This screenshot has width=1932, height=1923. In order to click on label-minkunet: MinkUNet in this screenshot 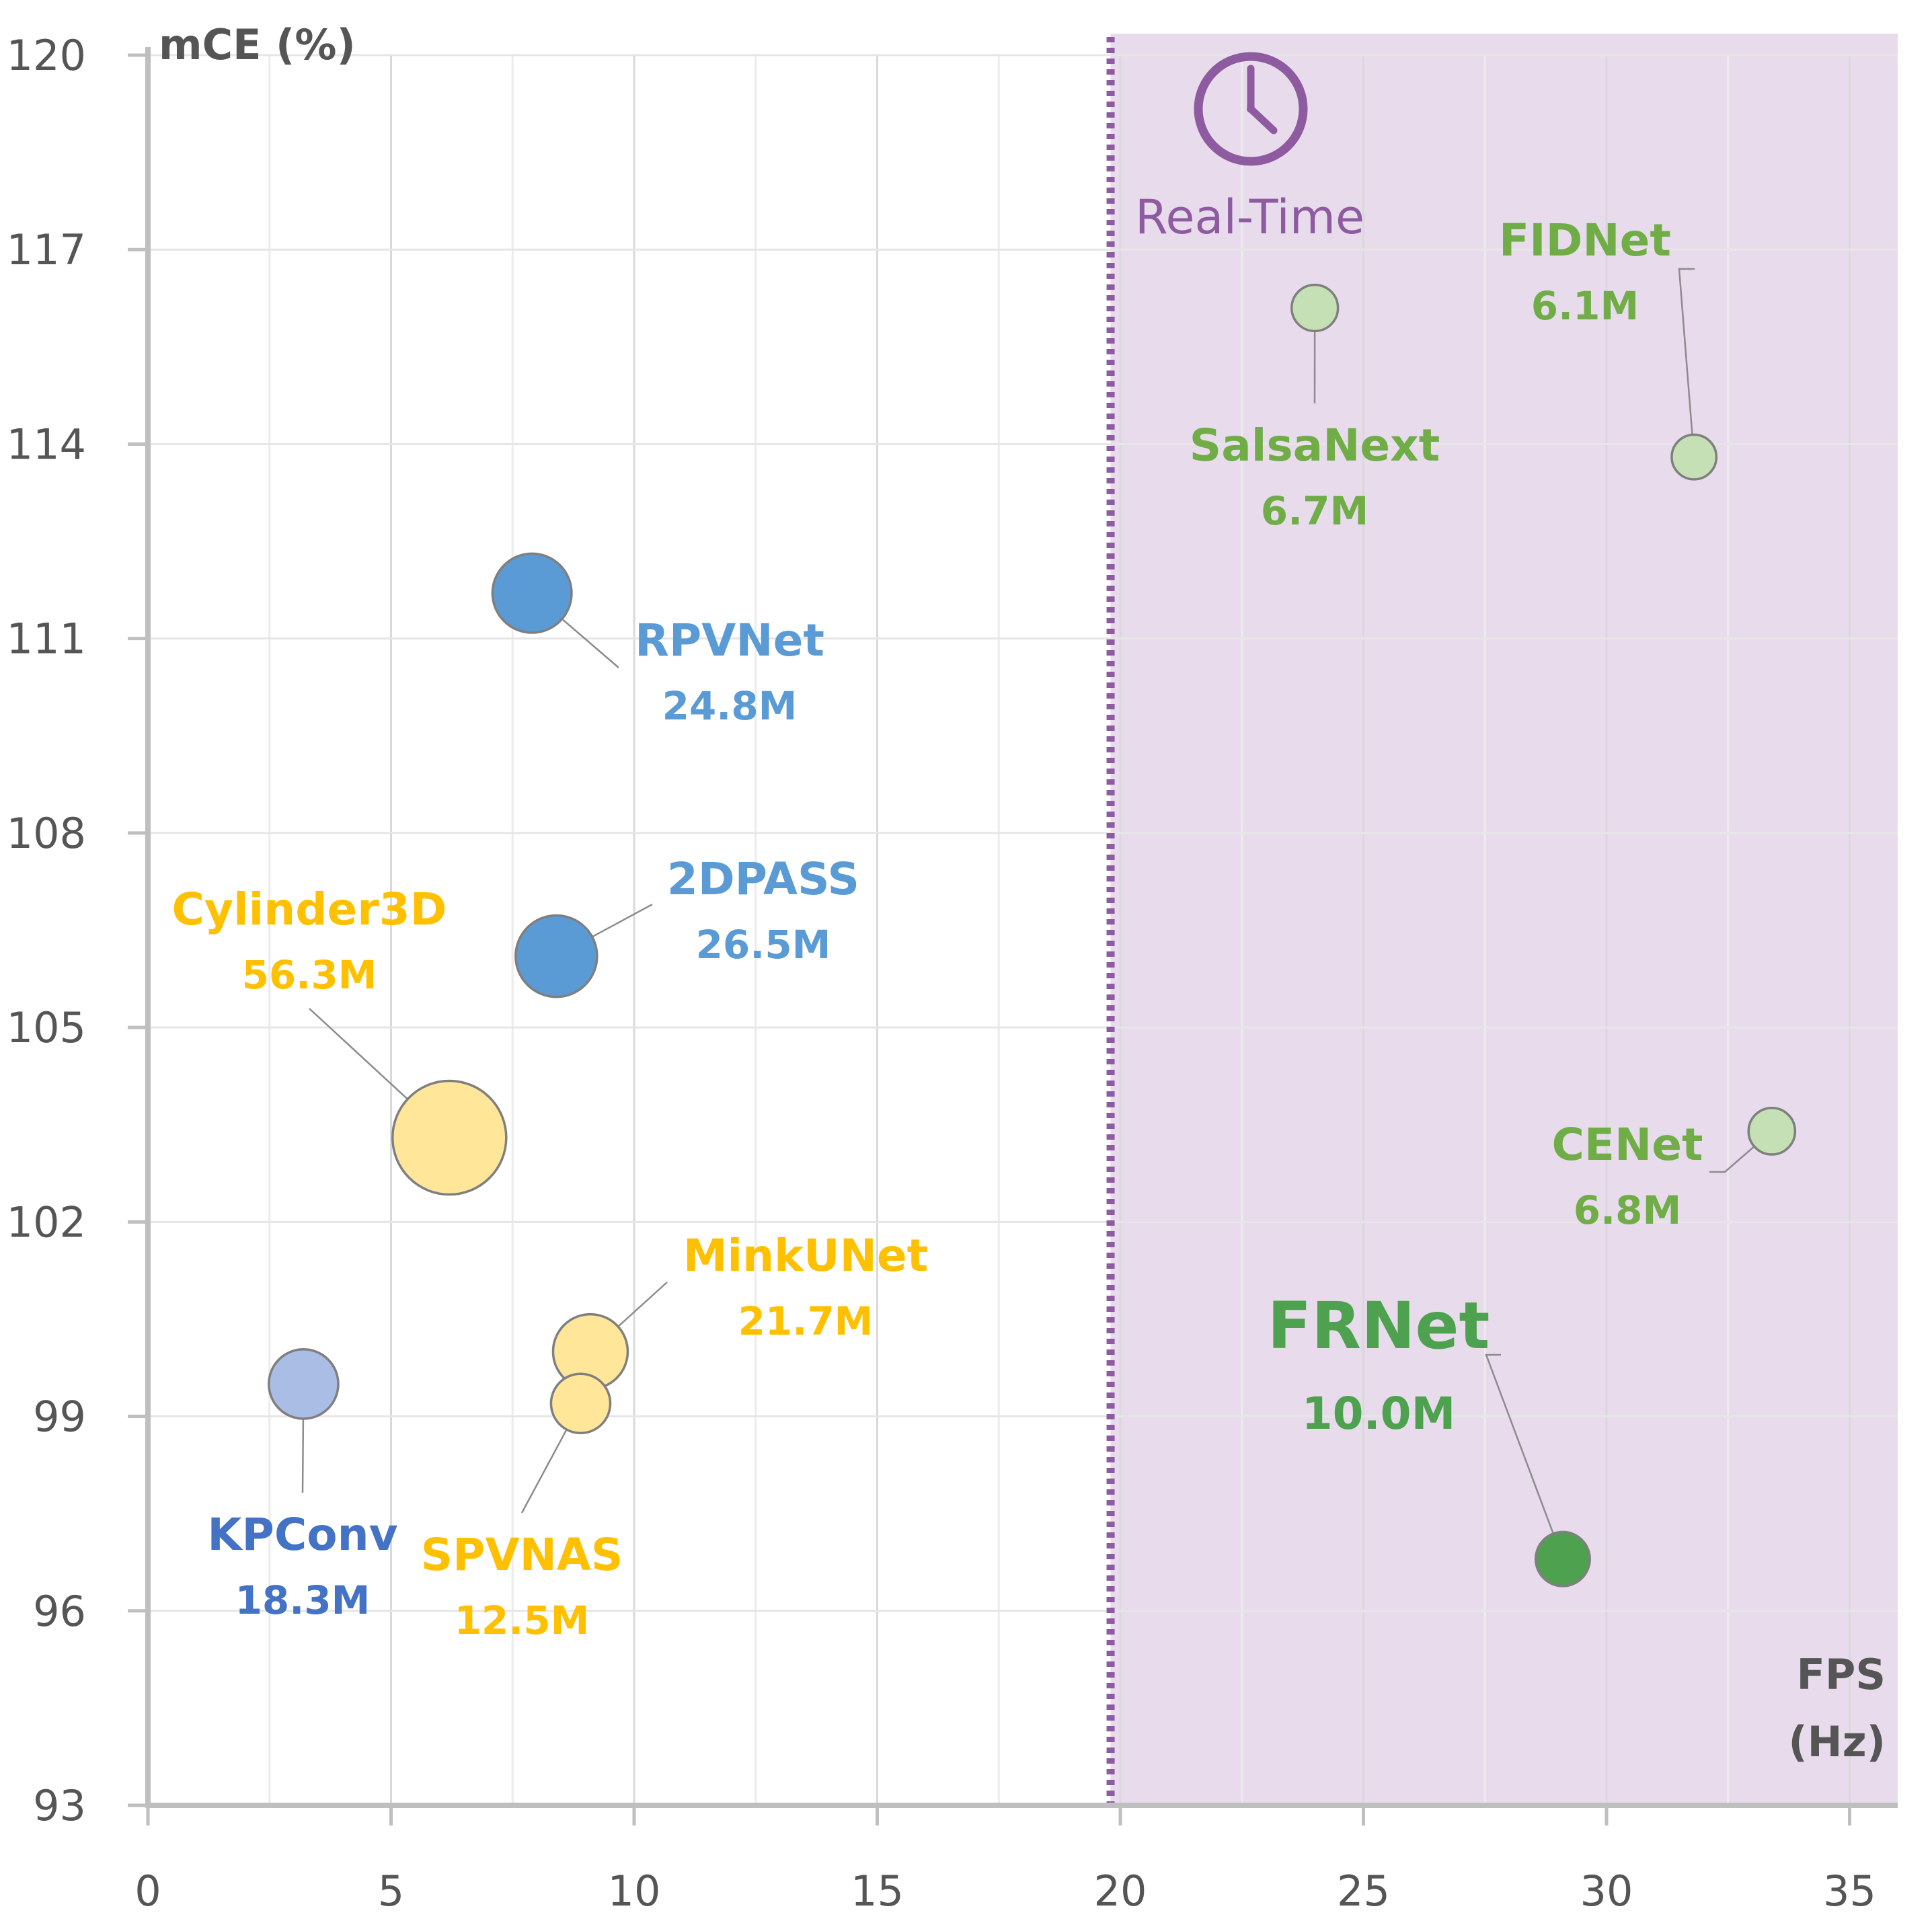, I will do `click(805, 1256)`.